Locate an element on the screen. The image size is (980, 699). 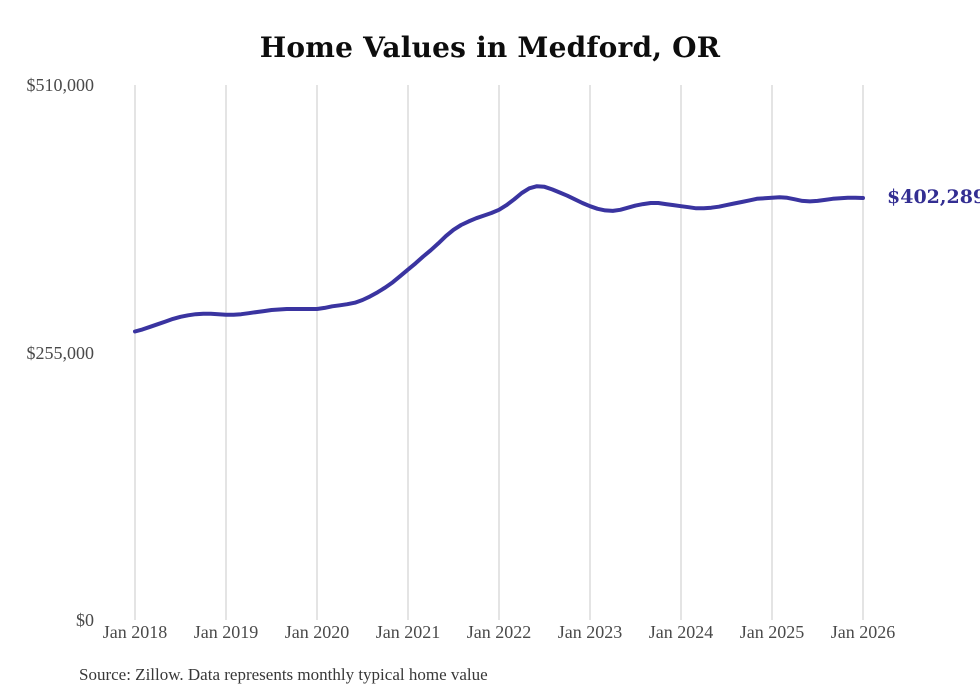
x-tick-label: Jan 2018 is located at coordinates (135, 632).